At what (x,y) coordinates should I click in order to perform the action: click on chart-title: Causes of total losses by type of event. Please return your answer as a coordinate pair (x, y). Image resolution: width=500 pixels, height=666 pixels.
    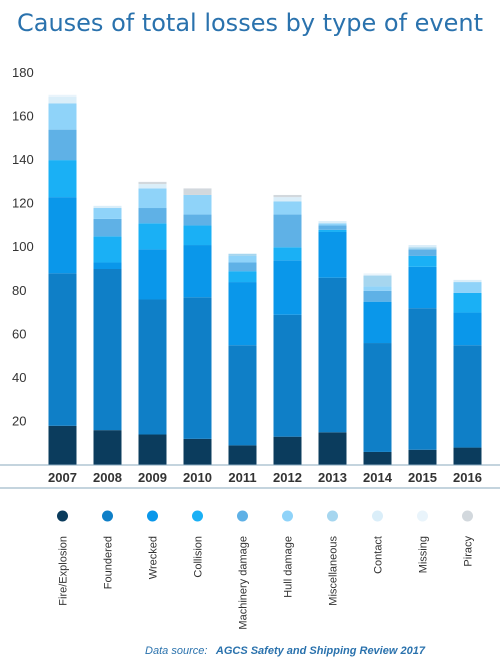
    Looking at the image, I should click on (250, 23).